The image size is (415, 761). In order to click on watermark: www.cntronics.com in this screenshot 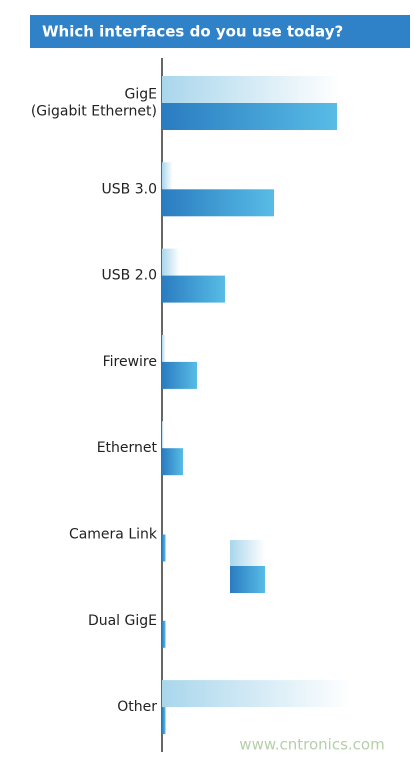, I will do `click(311, 745)`.